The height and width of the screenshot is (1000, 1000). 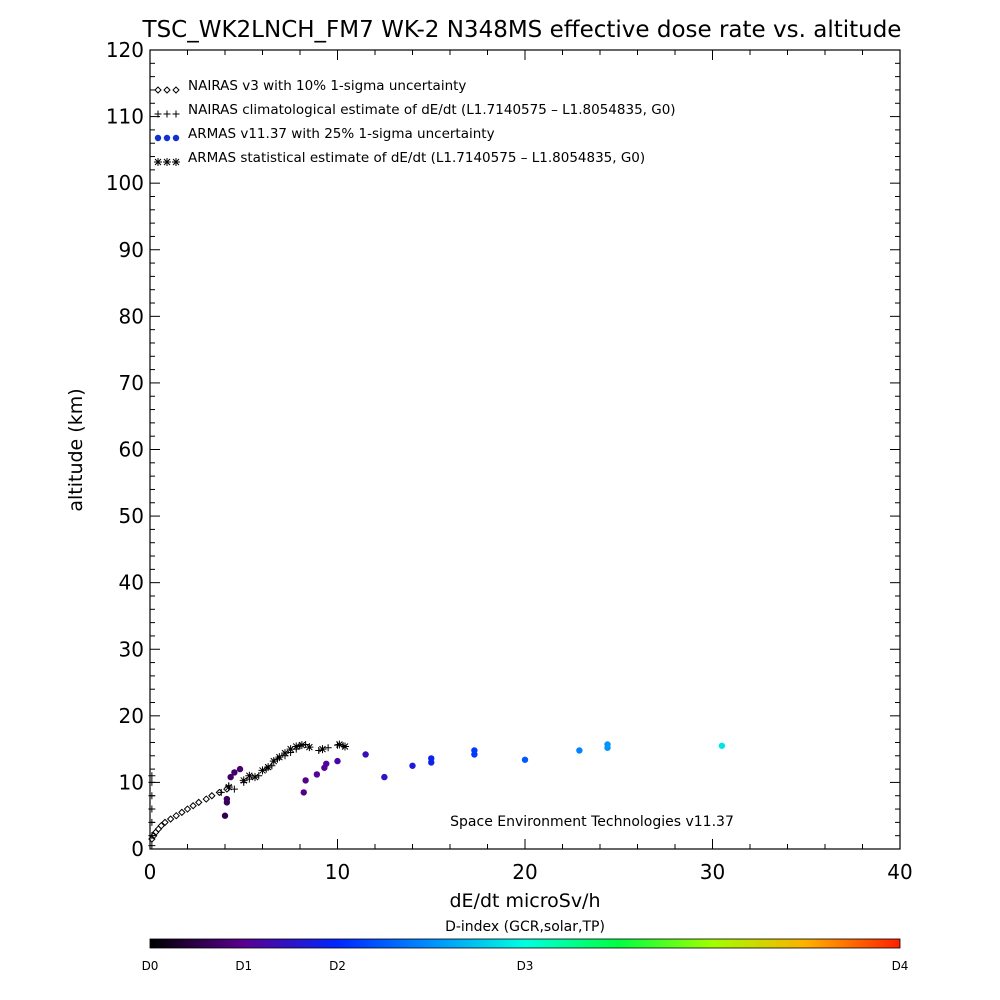 I want to click on x-axis-label: dE/dt microSv/h, so click(x=524, y=901).